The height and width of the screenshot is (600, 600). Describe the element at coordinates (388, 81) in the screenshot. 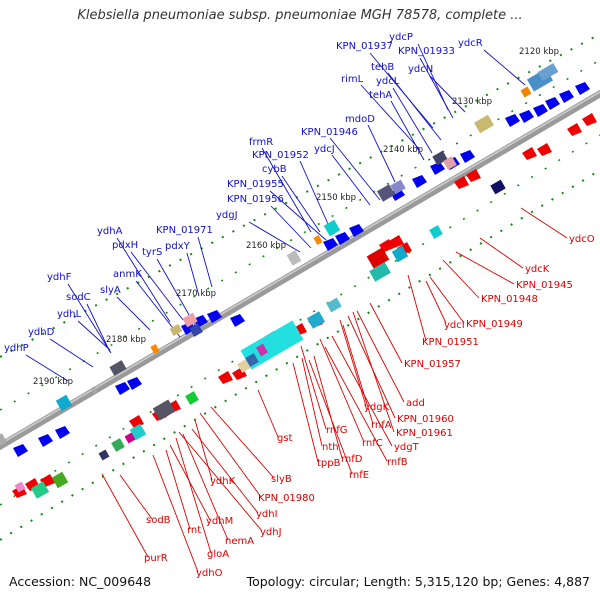

I see `forward-gene-label: ydcL` at that location.